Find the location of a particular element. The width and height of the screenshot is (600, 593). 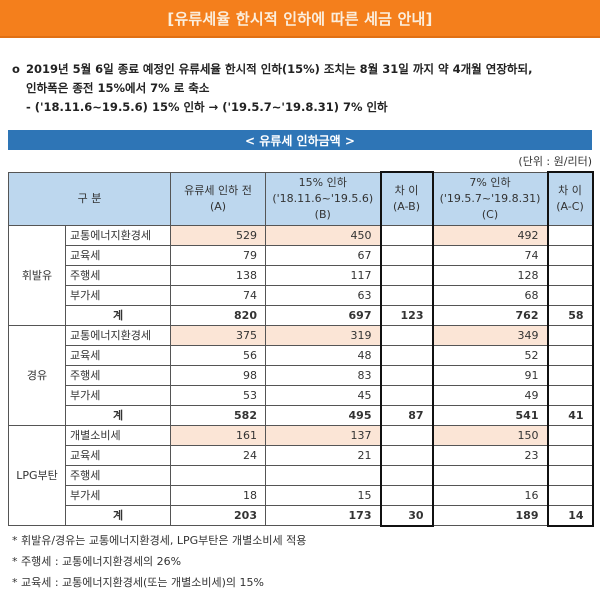

value-a: 529 is located at coordinates (218, 235).